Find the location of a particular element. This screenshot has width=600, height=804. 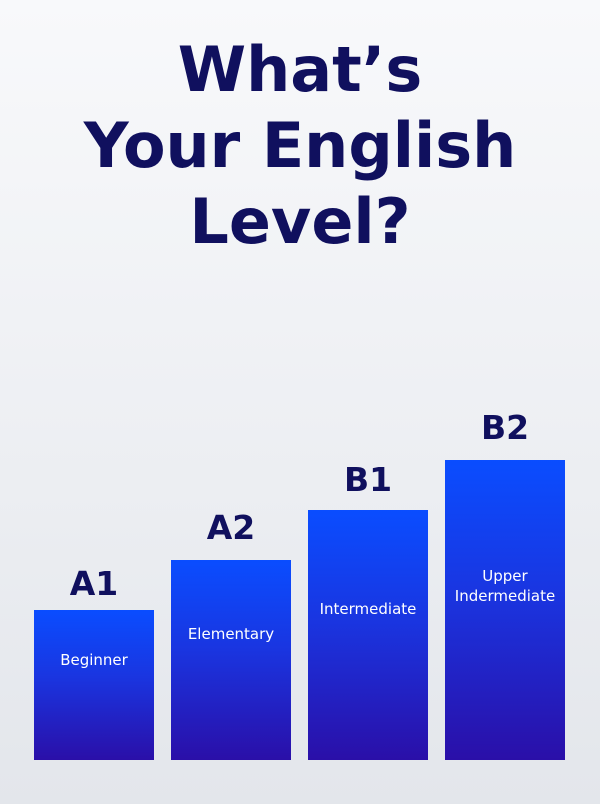

level-label: Elementary is located at coordinates (231, 634).